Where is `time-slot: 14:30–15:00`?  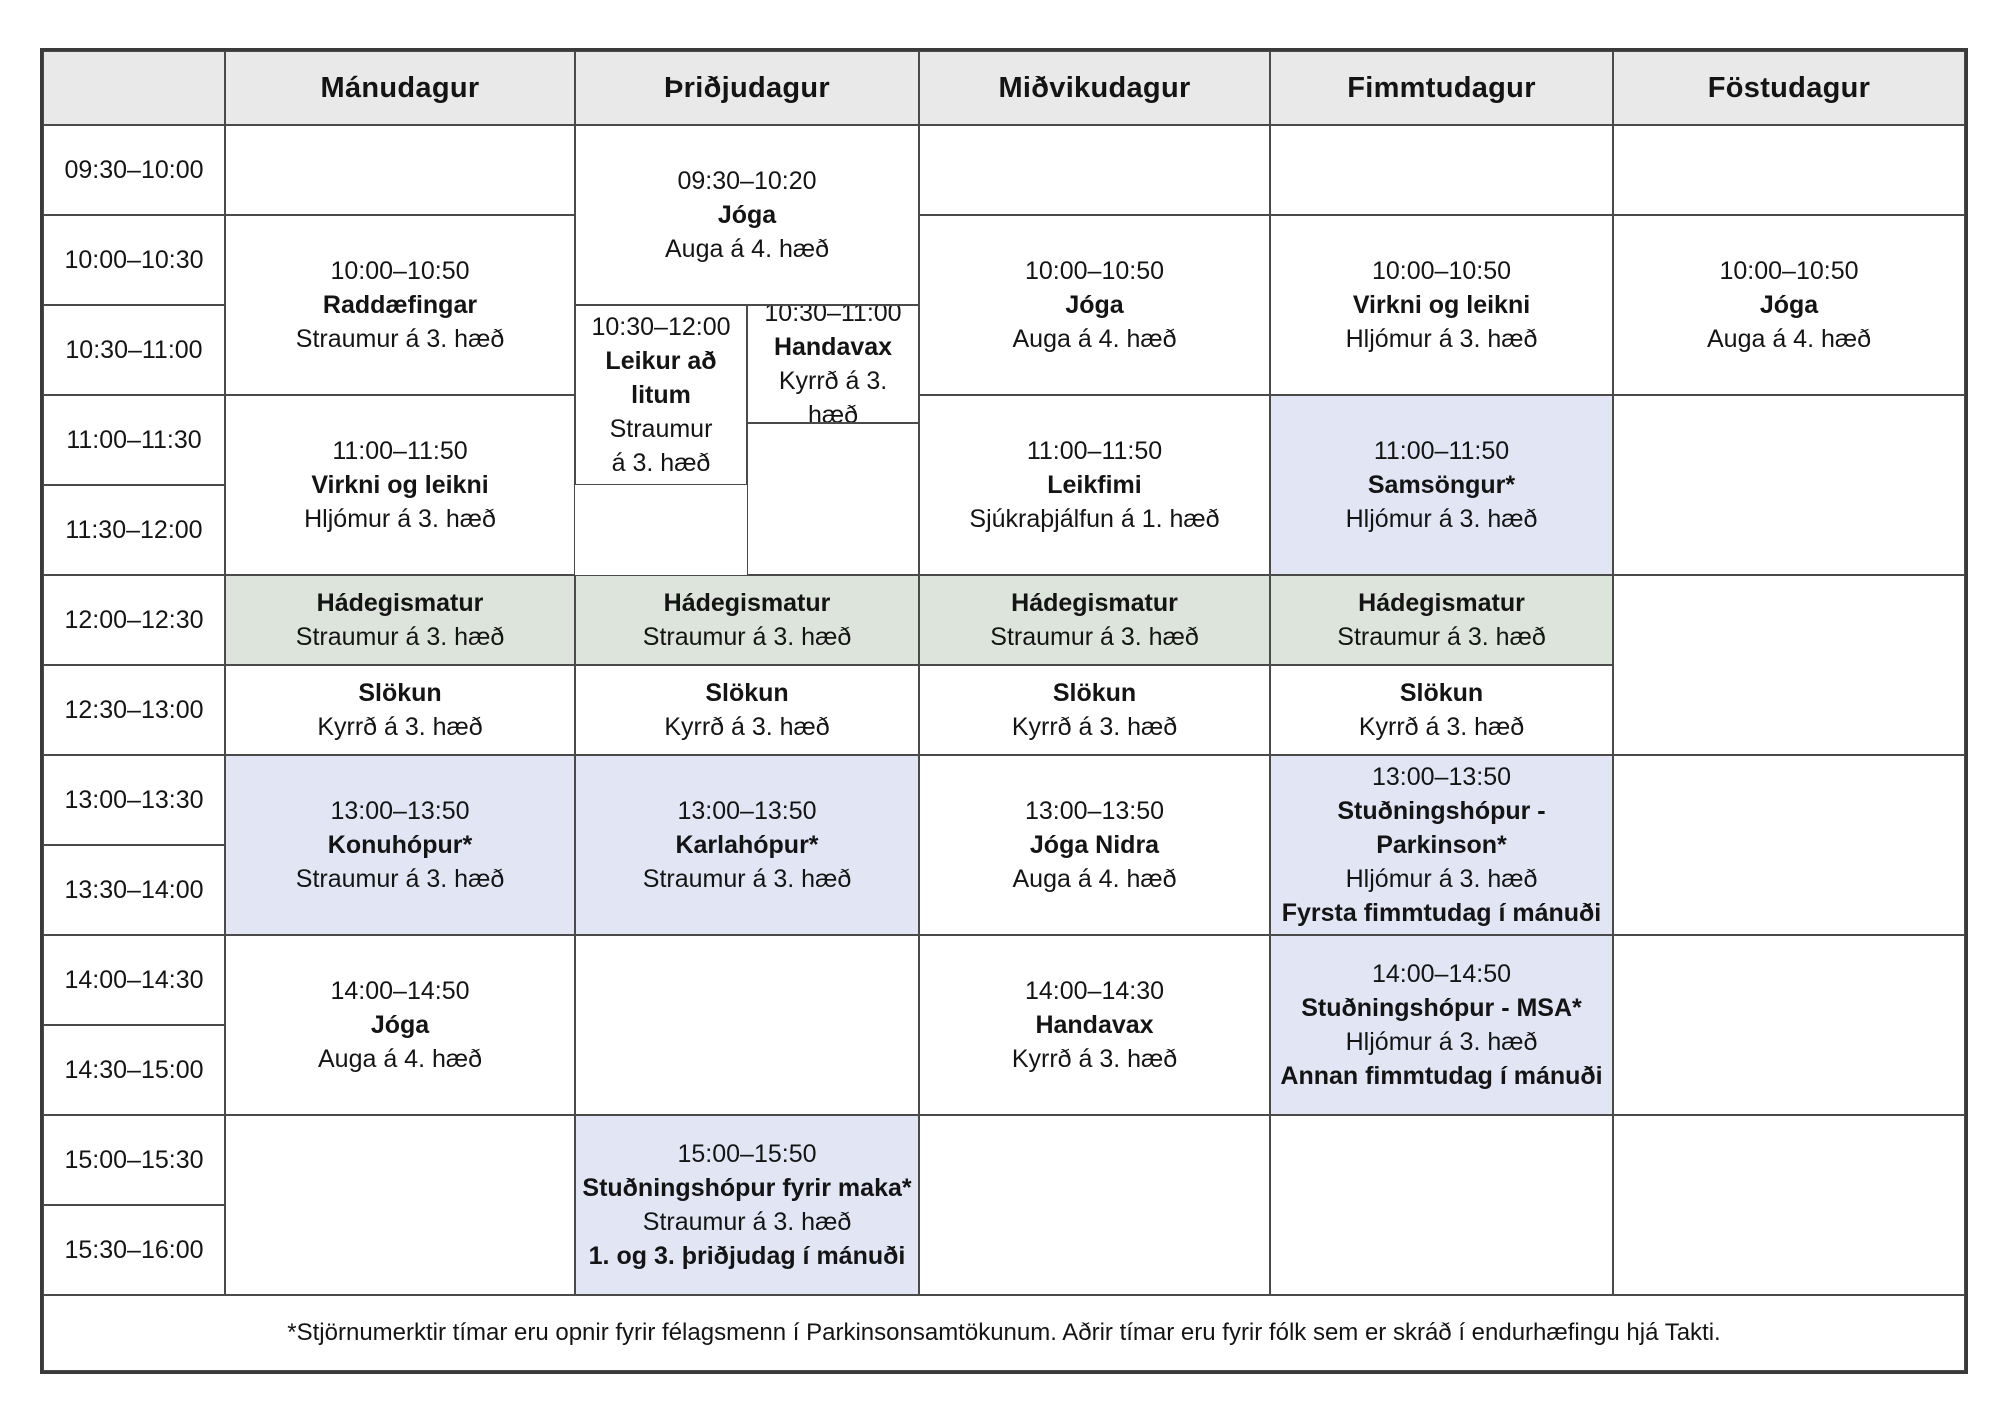
time-slot: 14:30–15:00 is located at coordinates (134, 1070).